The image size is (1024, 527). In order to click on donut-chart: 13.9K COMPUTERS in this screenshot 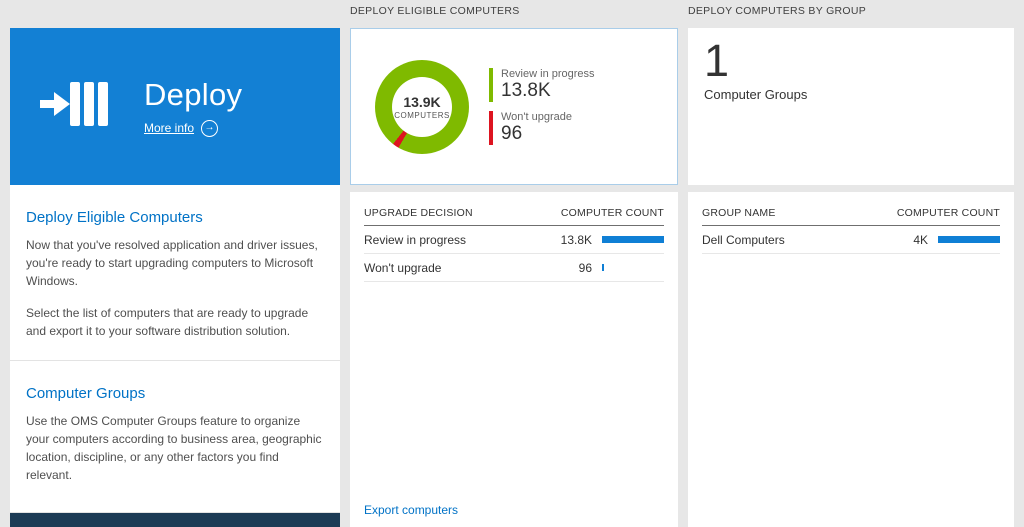, I will do `click(422, 106)`.